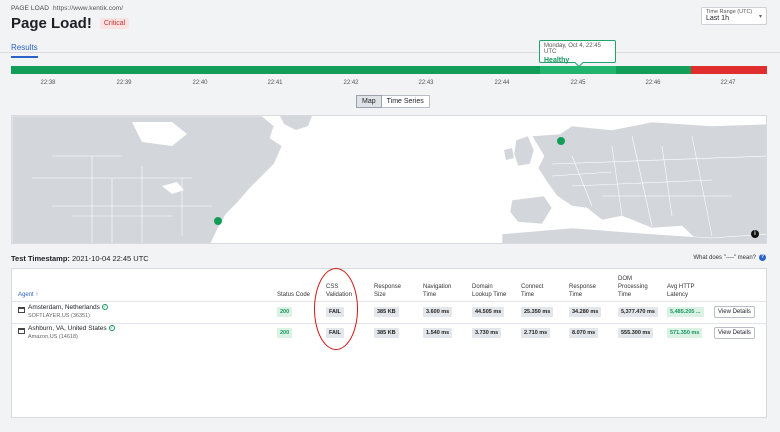 Image resolution: width=780 pixels, height=432 pixels. I want to click on tooltip-date: Monday, Oct 4, 22:45 UTC, so click(572, 49).